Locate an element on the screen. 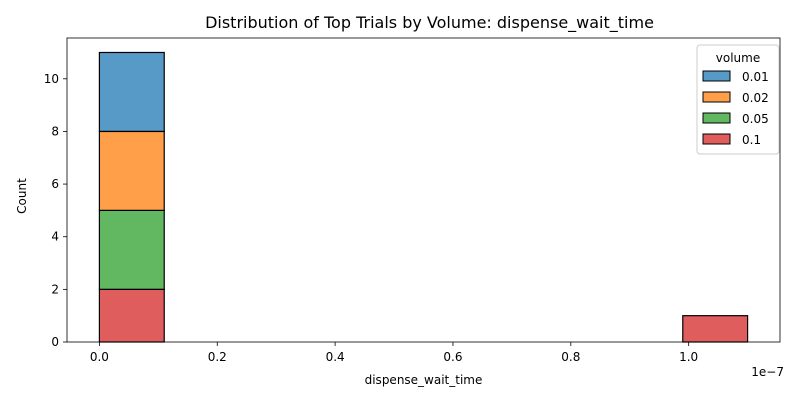  legend-entry-label: 0.02 is located at coordinates (755, 98).